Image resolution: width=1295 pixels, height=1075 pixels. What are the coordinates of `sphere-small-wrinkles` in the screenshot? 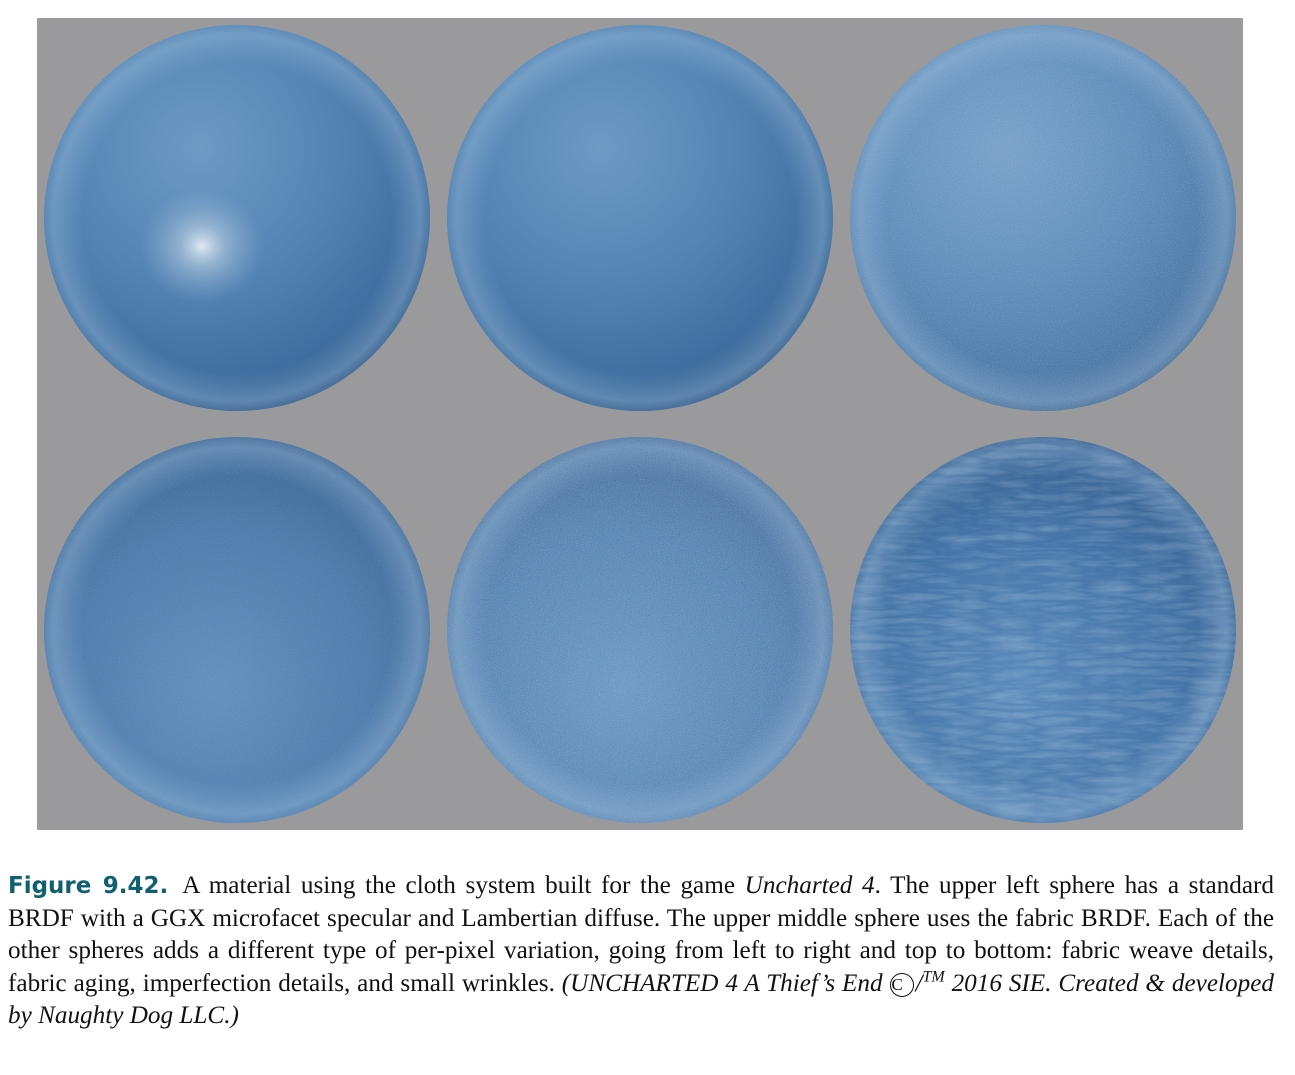 It's located at (1043, 630).